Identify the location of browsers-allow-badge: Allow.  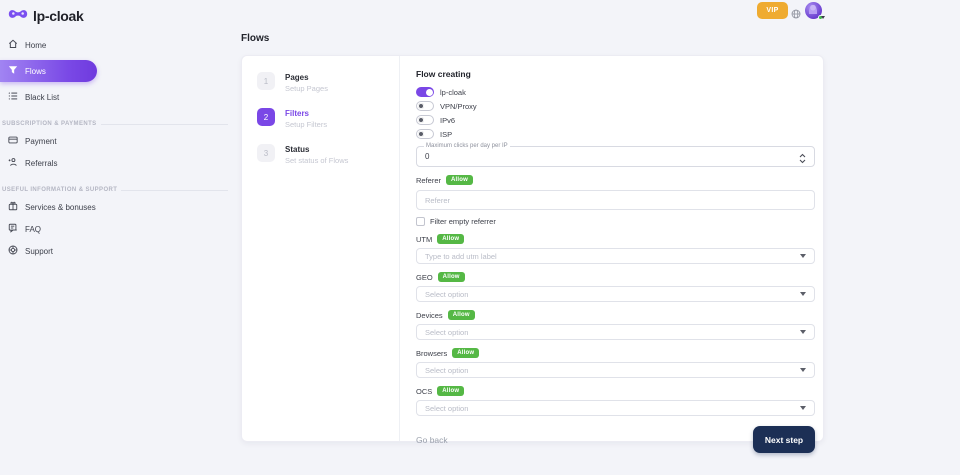
(466, 353).